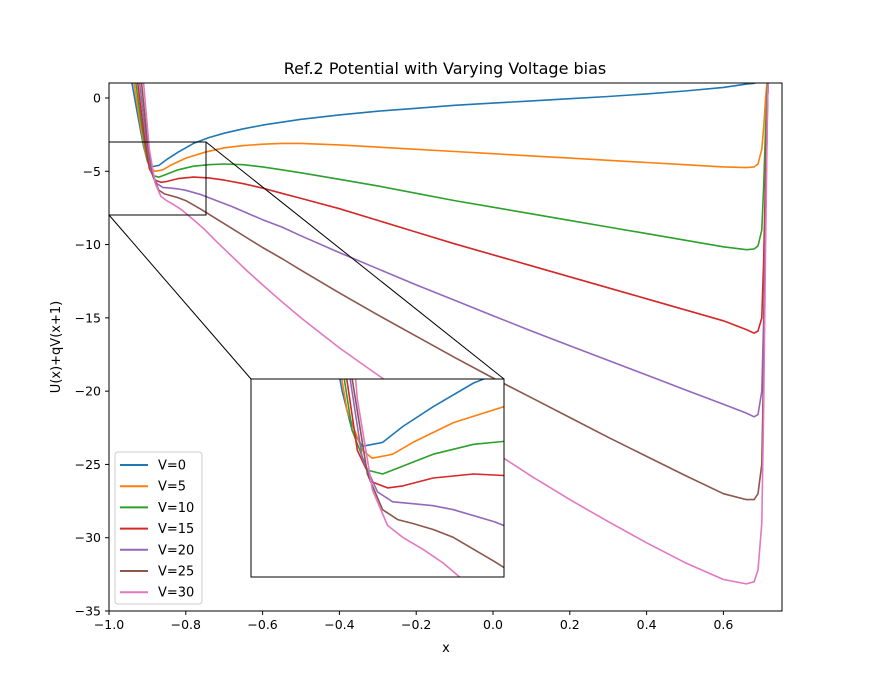 This screenshot has height=687, width=869. I want to click on legend: V=0 V=5 V=10 V=15 V=20 V=25 V=30, so click(158, 528).